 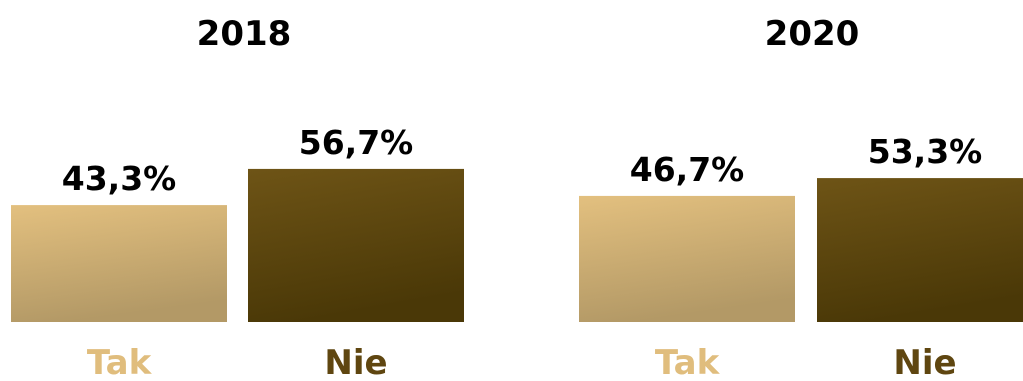 What do you see at coordinates (356, 245) in the screenshot?
I see `bar-2018-nie` at bounding box center [356, 245].